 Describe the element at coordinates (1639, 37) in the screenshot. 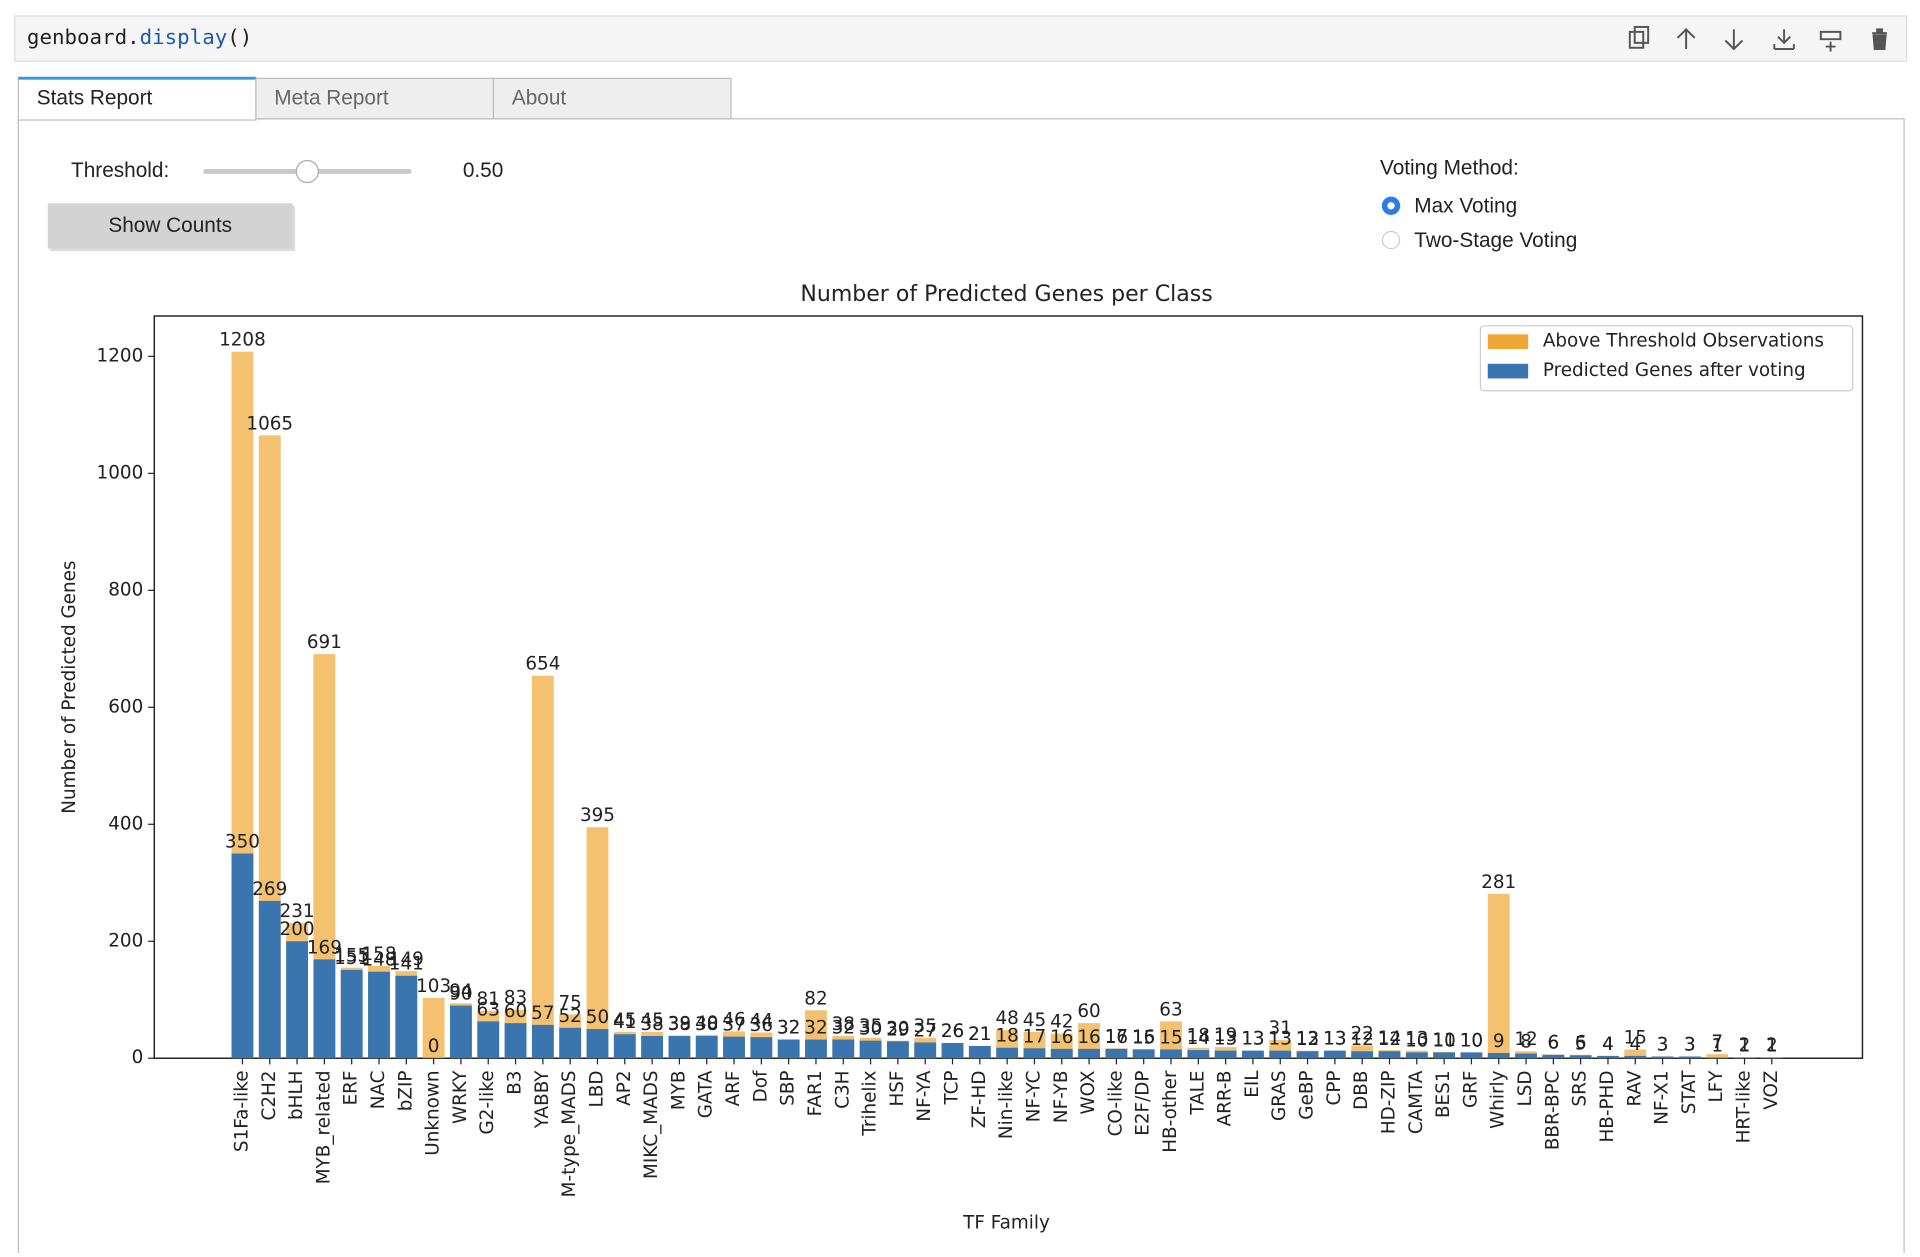

I see `duplicate-icon` at that location.